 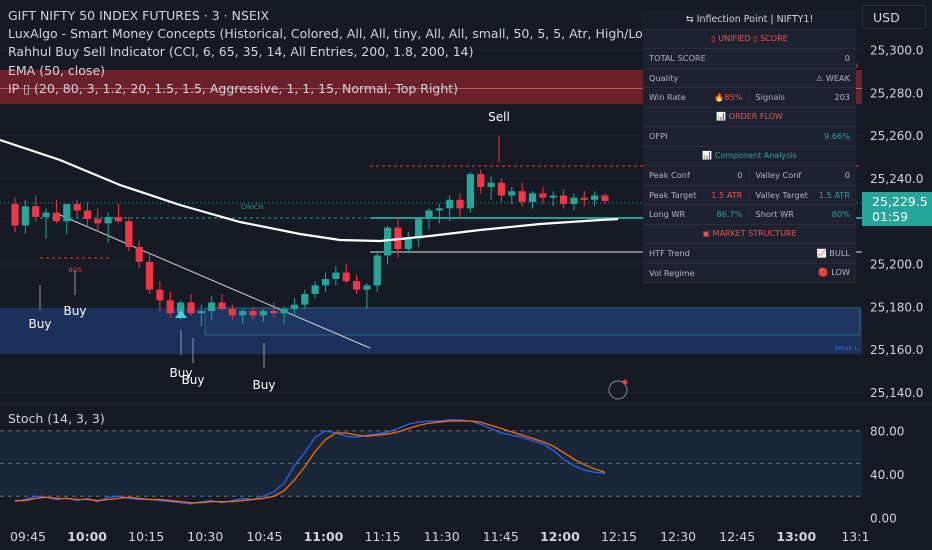 I want to click on section-unified-score: ▯ UNIFIED ▯ SCORE, so click(x=749, y=39).